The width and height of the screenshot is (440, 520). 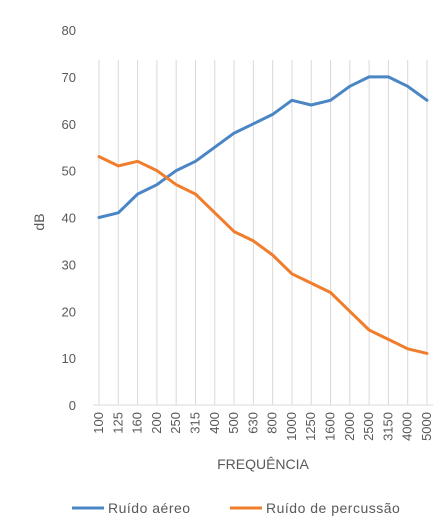 What do you see at coordinates (69, 171) in the screenshot?
I see `y-tick-label: 50` at bounding box center [69, 171].